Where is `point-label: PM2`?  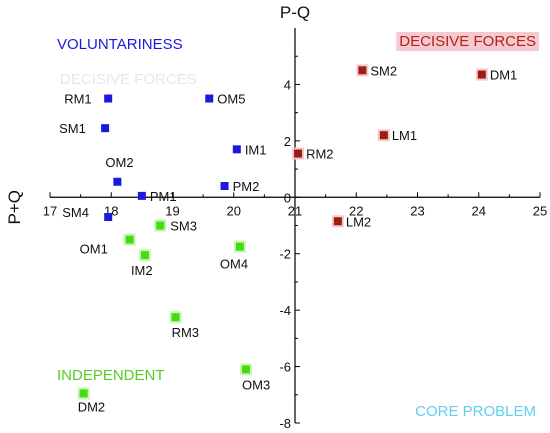
point-label: PM2 is located at coordinates (246, 186).